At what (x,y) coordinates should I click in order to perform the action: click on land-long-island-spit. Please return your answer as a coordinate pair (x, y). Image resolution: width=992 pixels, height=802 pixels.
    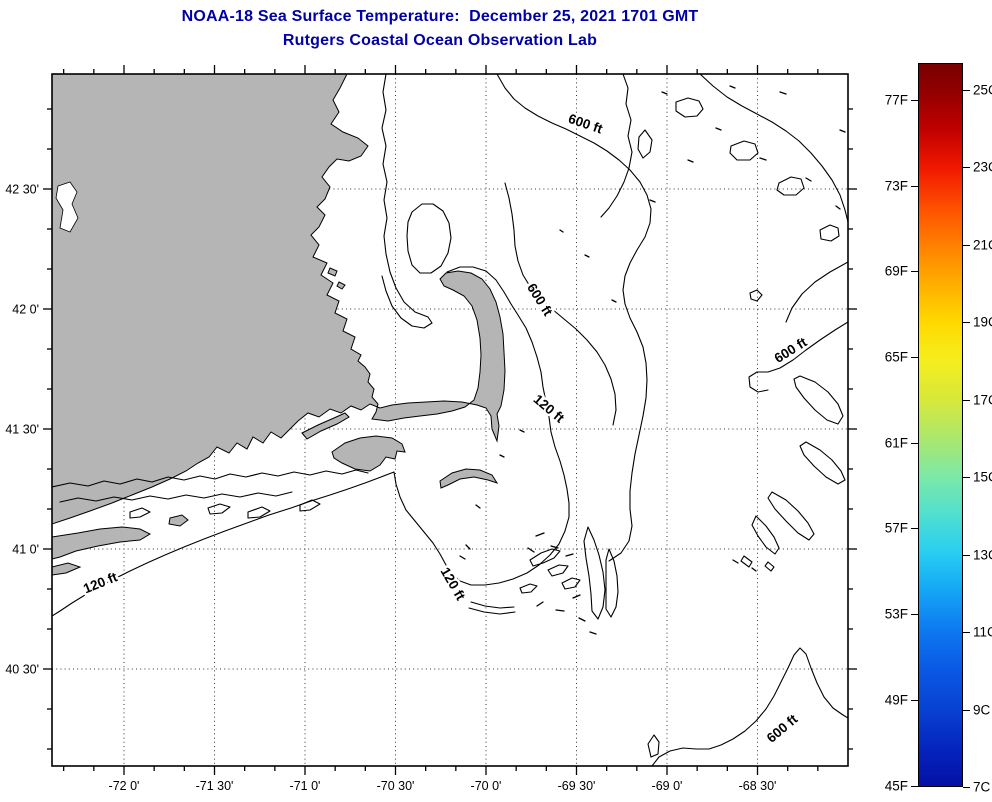
    Looking at the image, I should click on (67, 569).